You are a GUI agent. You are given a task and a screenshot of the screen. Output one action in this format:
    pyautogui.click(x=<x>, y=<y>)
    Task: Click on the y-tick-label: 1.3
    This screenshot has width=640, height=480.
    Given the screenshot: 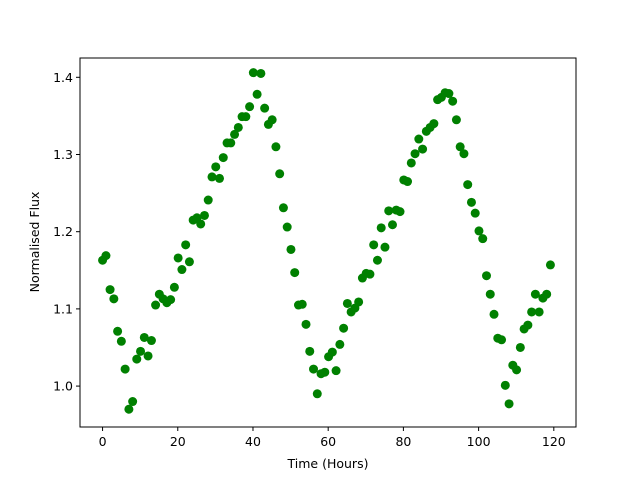 What is the action you would take?
    pyautogui.click(x=63, y=154)
    